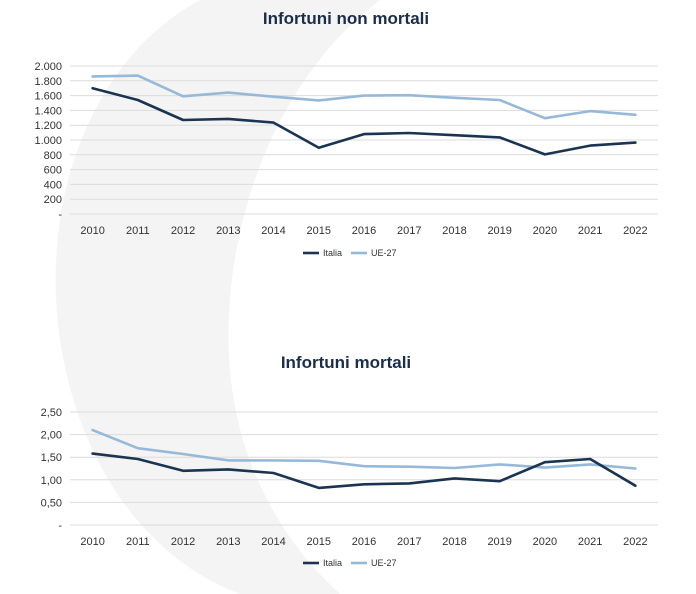  Describe the element at coordinates (332, 563) in the screenshot. I see `chart-2-legend-italia-label: Italia` at that location.